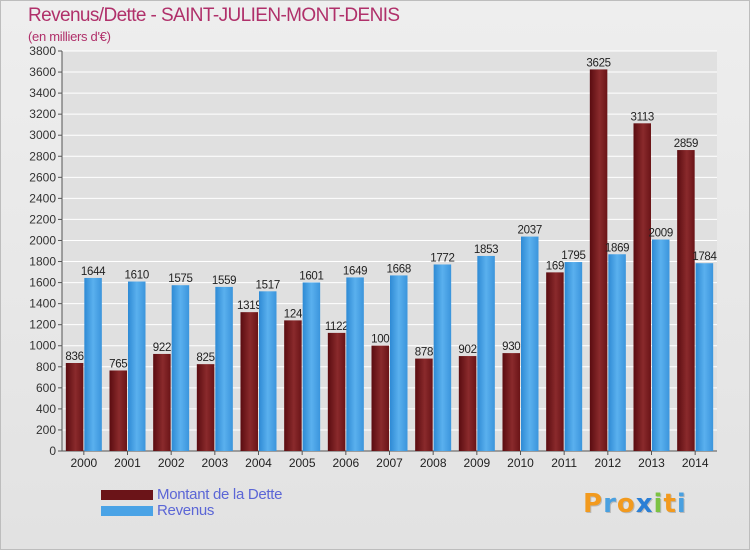  What do you see at coordinates (46, 409) in the screenshot?
I see `y-tick-label: 400` at bounding box center [46, 409].